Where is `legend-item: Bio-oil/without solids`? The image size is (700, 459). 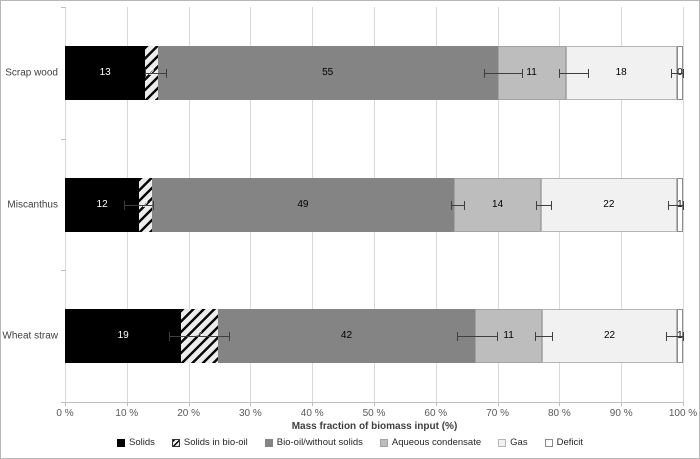
legend-item: Bio-oil/without solids is located at coordinates (313, 442).